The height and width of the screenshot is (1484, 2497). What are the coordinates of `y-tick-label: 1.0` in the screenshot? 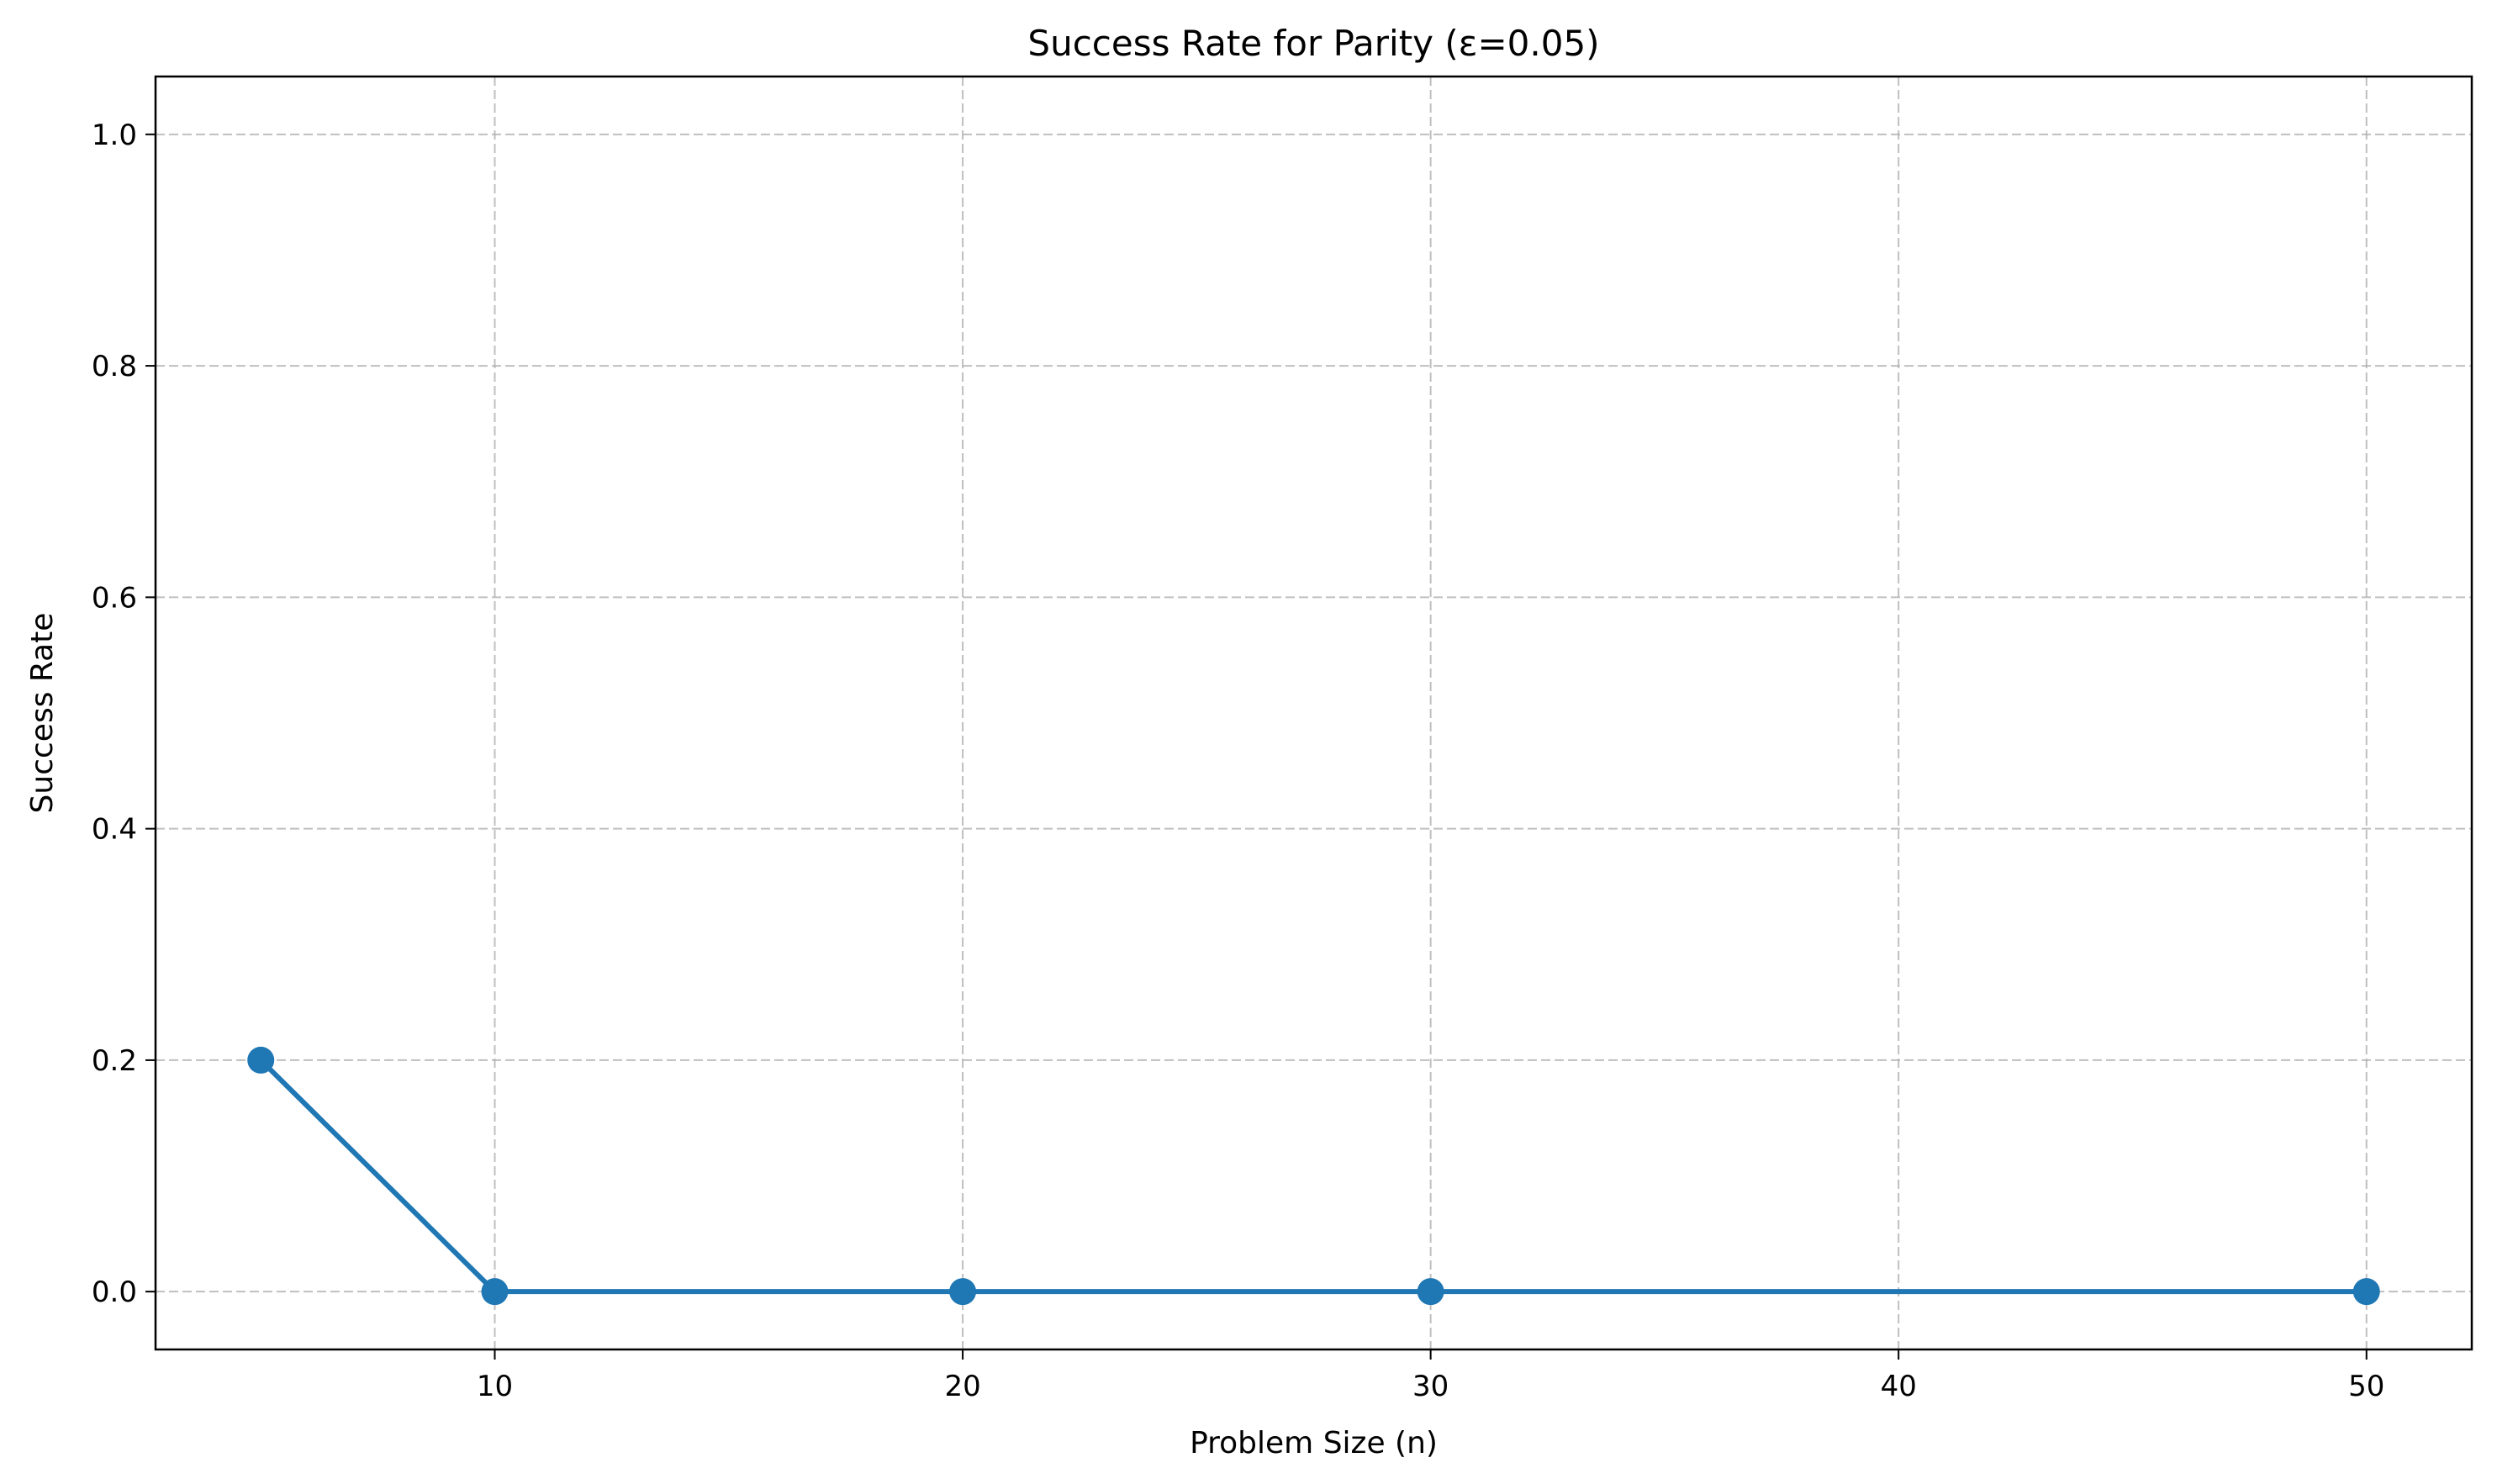 It's located at (114, 135).